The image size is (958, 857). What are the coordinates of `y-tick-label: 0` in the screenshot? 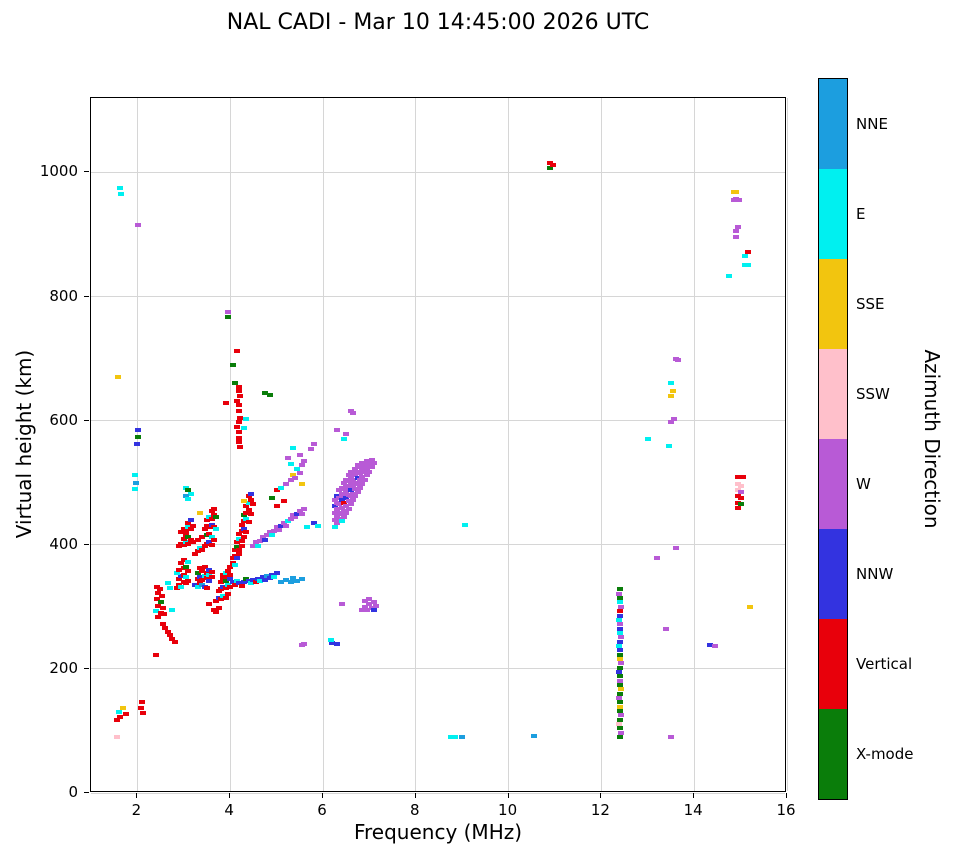 It's located at (73, 792).